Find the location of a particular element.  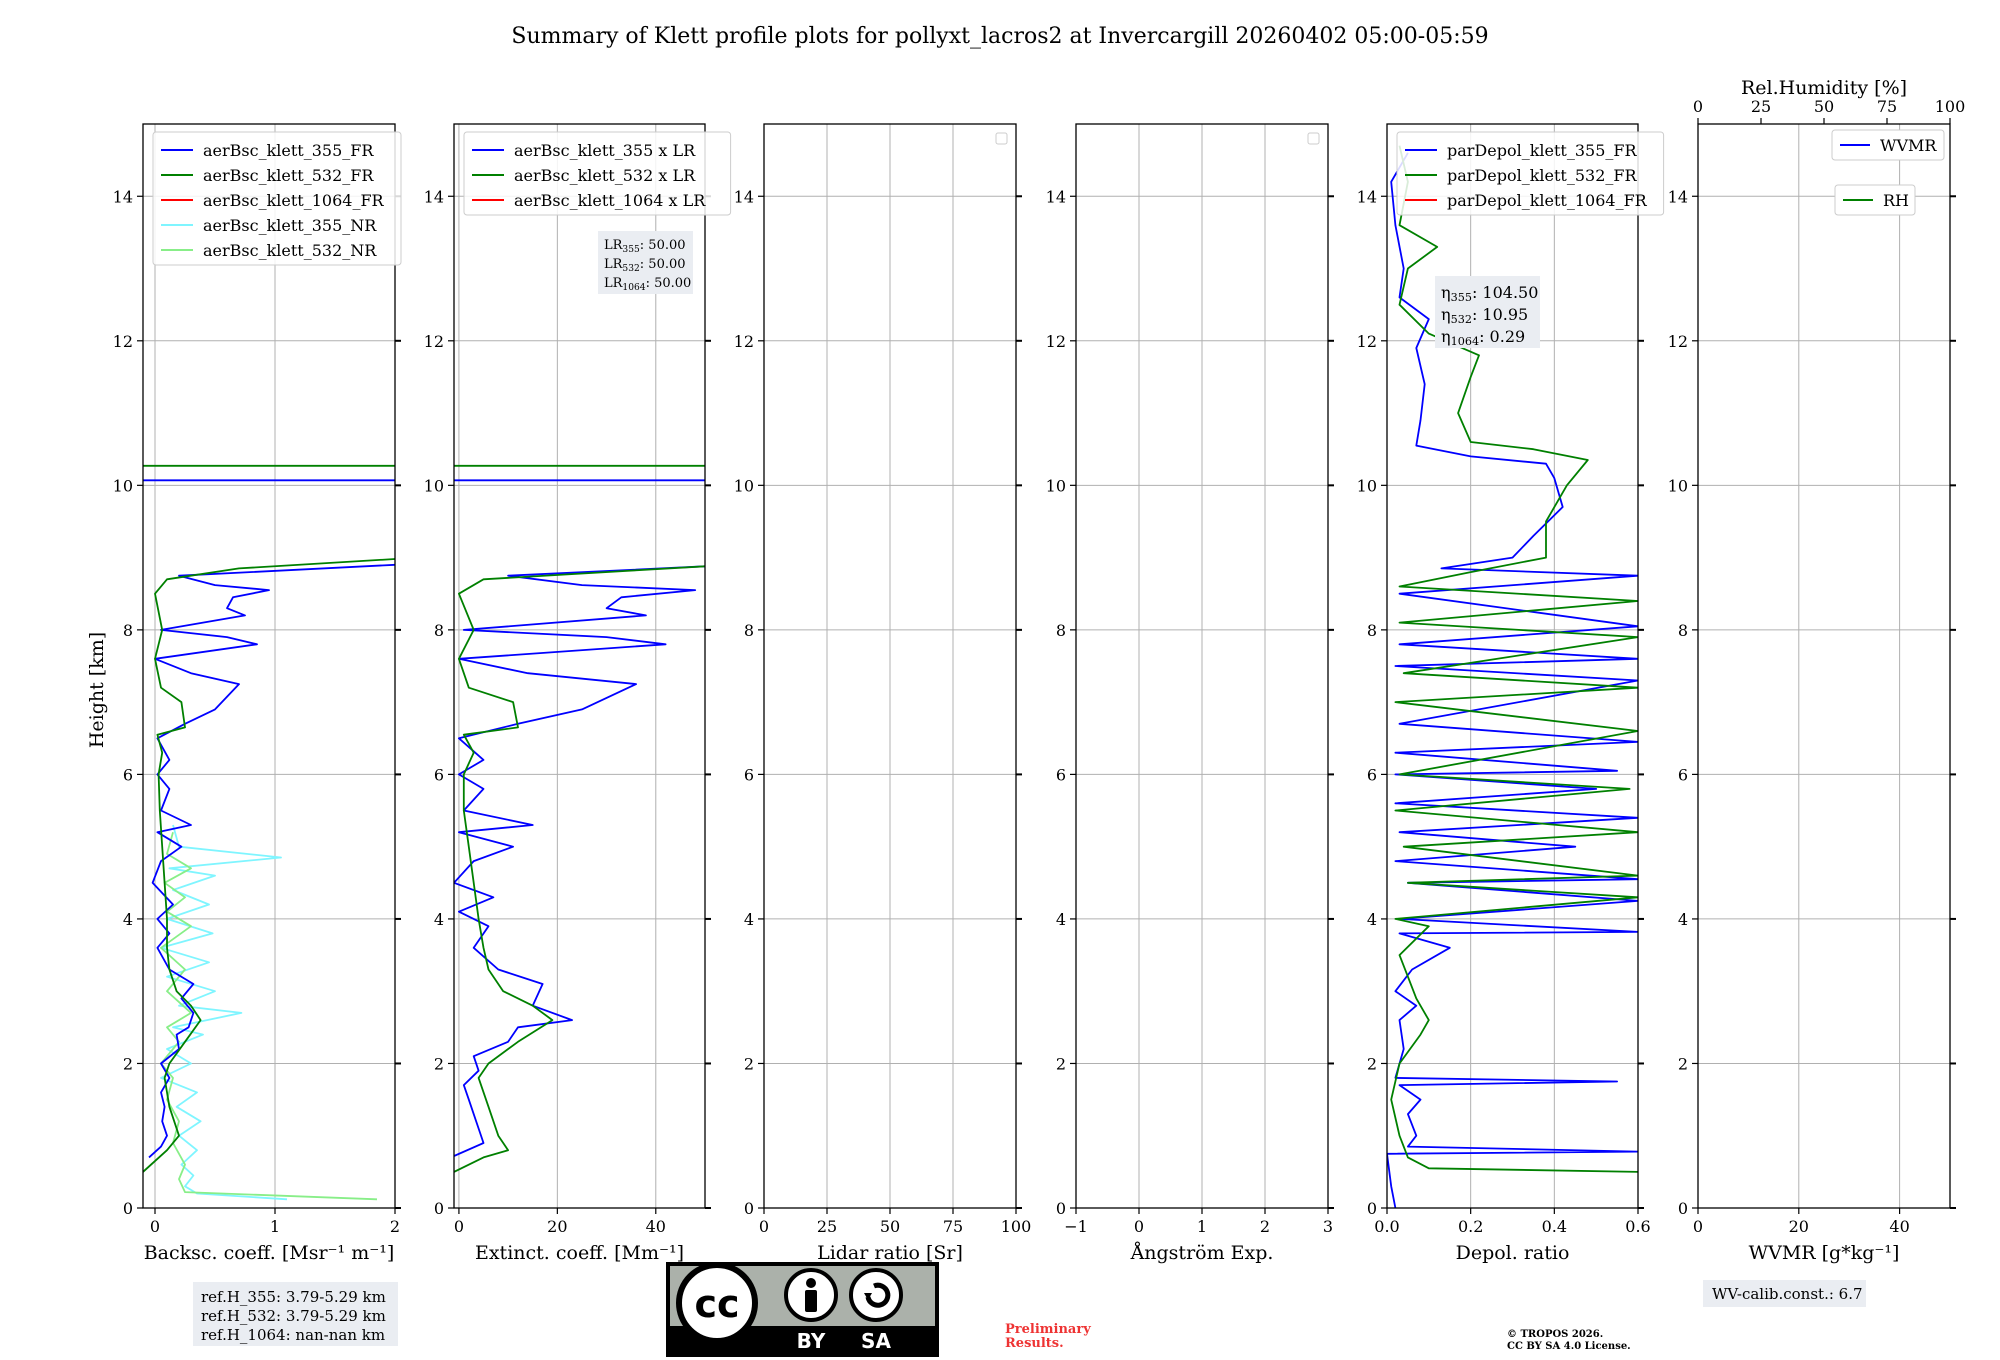

x-tick-label: 50 is located at coordinates (890, 1226).